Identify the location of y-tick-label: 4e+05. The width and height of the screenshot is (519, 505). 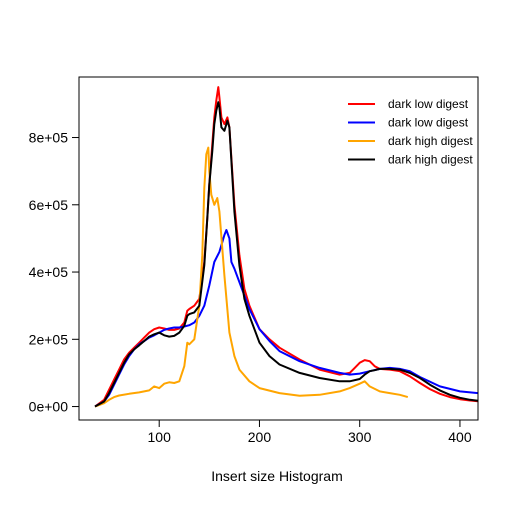
(49, 272).